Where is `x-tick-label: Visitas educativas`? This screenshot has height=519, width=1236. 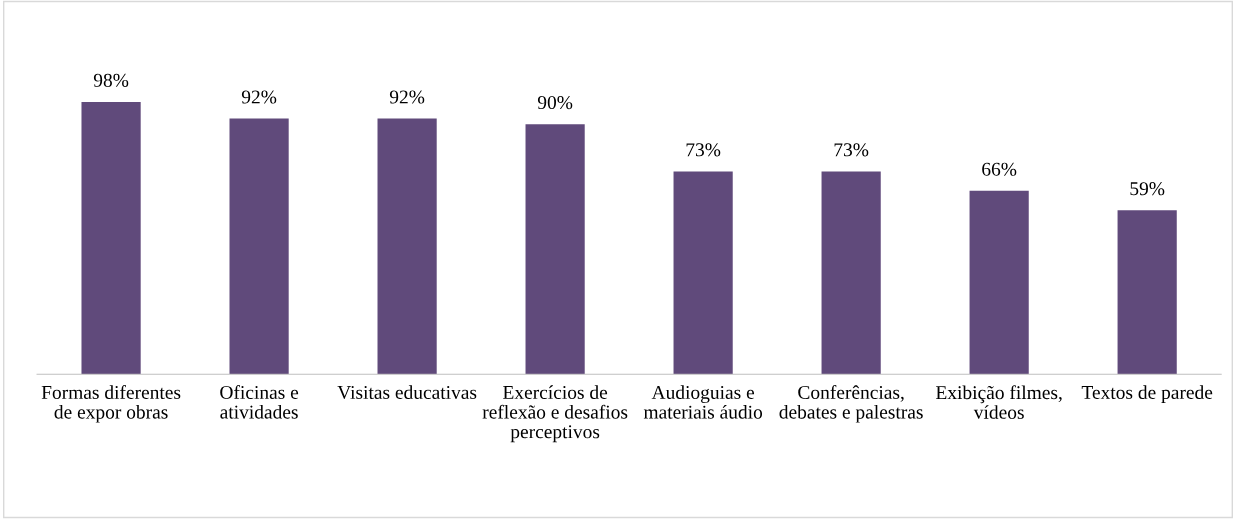 x-tick-label: Visitas educativas is located at coordinates (407, 392).